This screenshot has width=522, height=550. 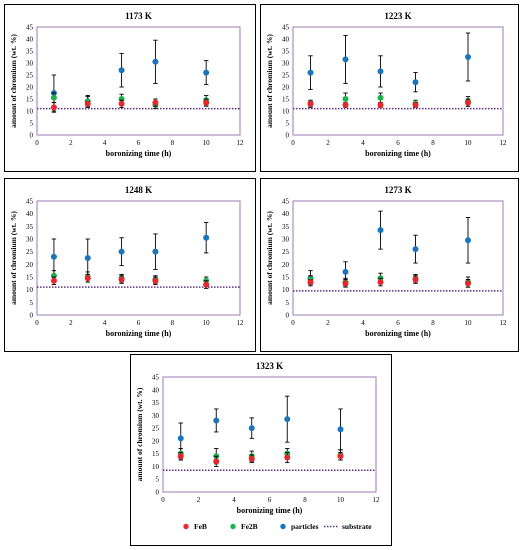 I want to click on x-tick-label: 8, so click(x=173, y=143).